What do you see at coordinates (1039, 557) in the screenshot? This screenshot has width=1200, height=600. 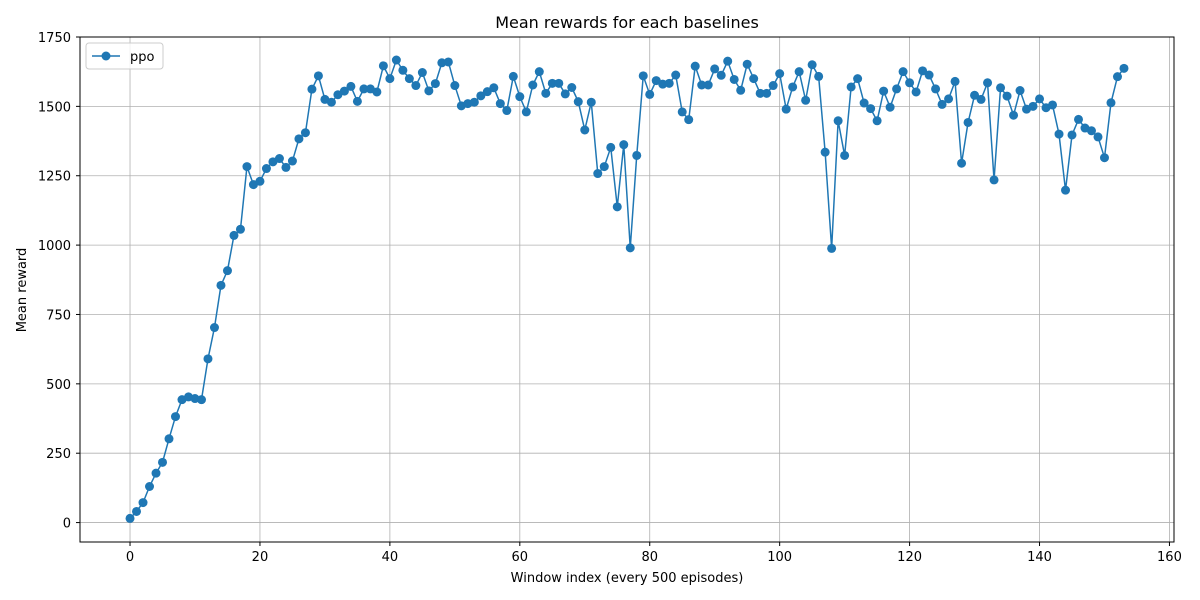 I see `x-tick-label: 140` at bounding box center [1039, 557].